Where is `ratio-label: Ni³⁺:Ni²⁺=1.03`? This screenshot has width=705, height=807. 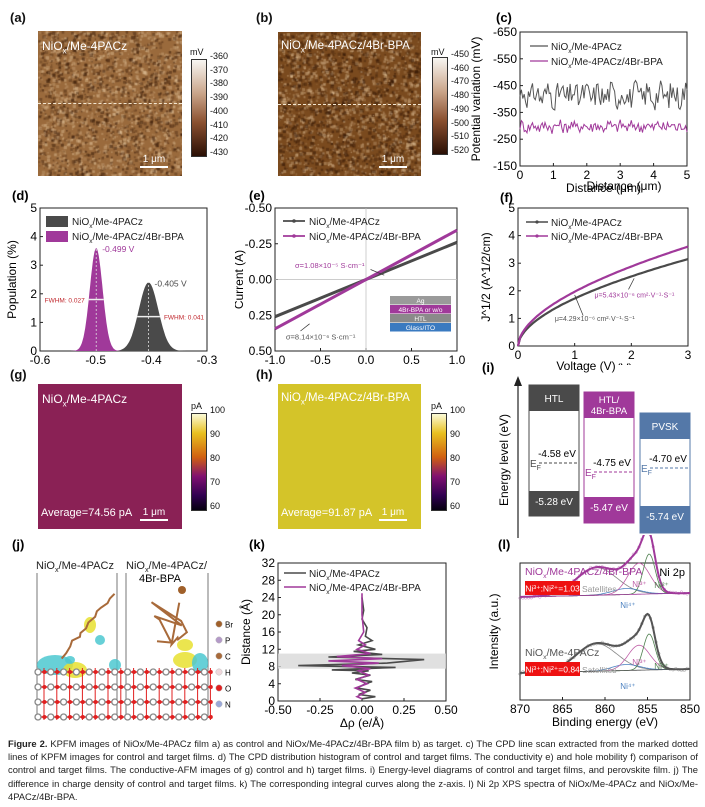
ratio-label: Ni³⁺:Ni²⁺=1.03 is located at coordinates (552, 589).